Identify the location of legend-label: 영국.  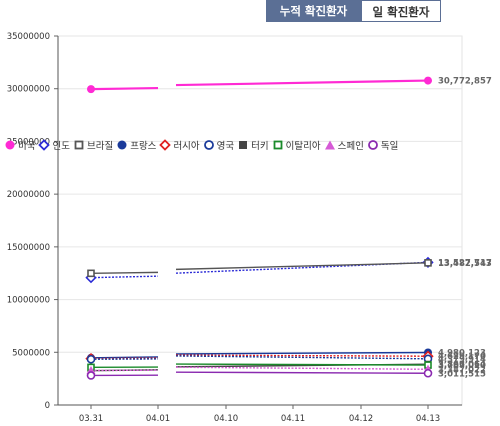
(225, 146).